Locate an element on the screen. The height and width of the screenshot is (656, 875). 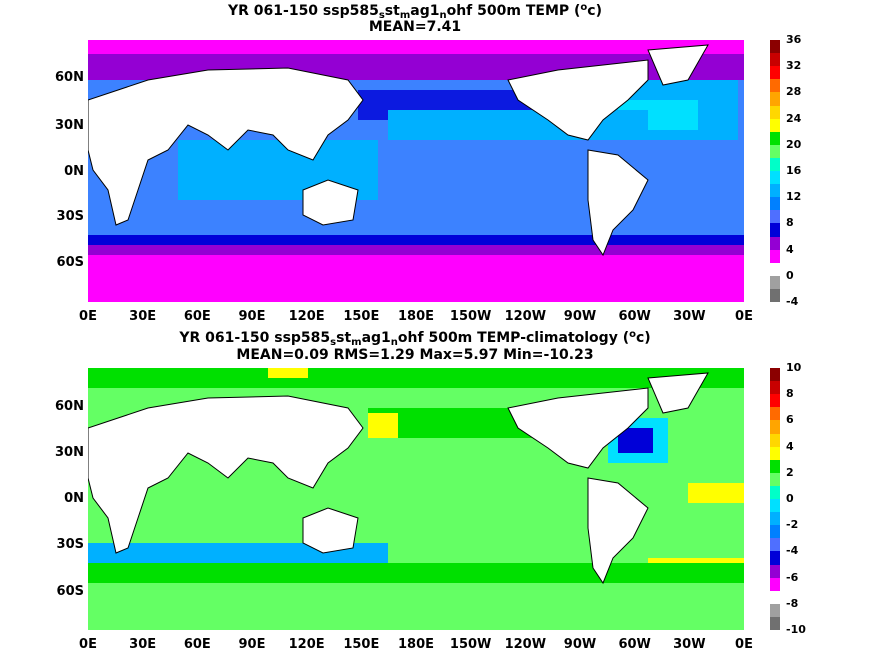
panel2-lat-label: 60S is located at coordinates (70, 591).